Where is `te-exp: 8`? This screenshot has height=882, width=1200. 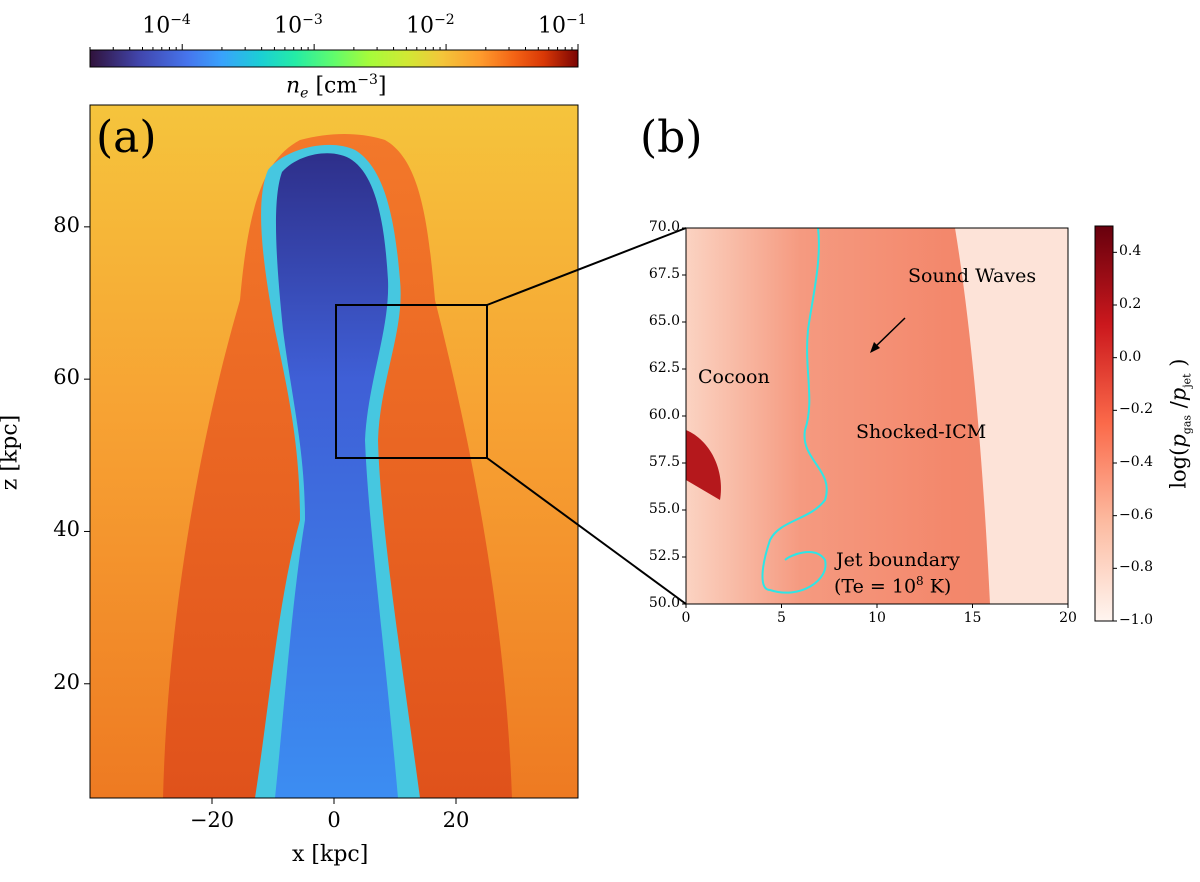
te-exp: 8 is located at coordinates (920, 581).